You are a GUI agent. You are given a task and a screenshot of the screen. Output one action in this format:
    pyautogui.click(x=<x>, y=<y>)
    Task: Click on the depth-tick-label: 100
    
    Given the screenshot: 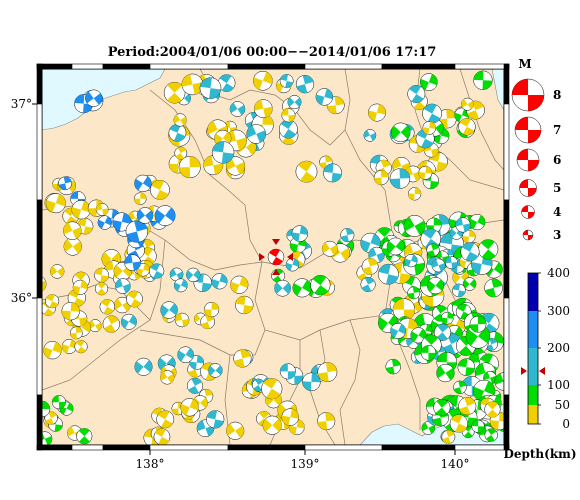 What is the action you would take?
    pyautogui.click(x=558, y=385)
    